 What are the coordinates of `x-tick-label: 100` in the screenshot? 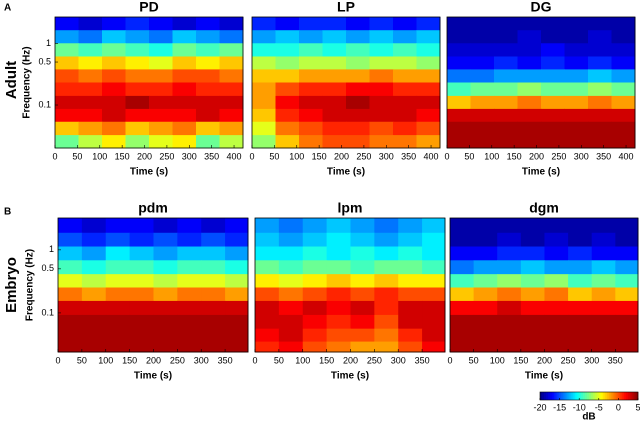 It's located at (105, 360).